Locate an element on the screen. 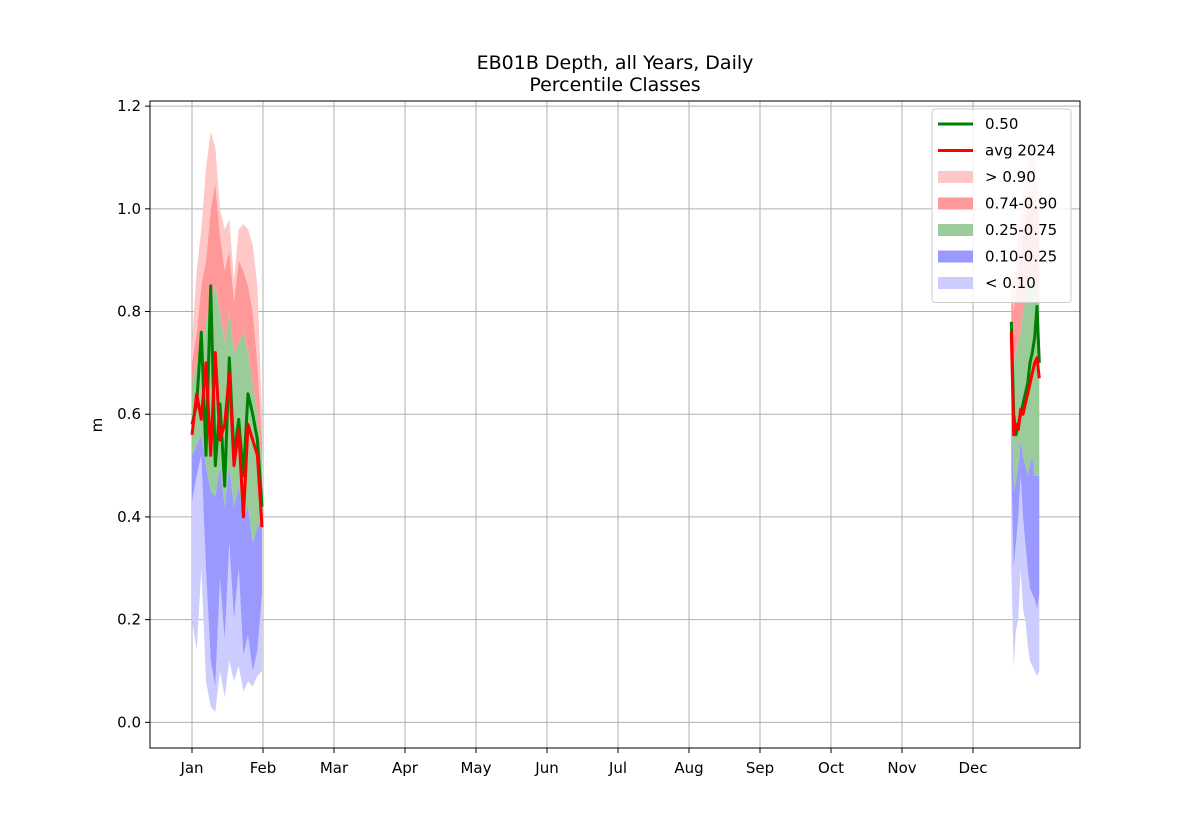 The width and height of the screenshot is (1200, 840). y-tick-label: 1.0 is located at coordinates (129, 209).